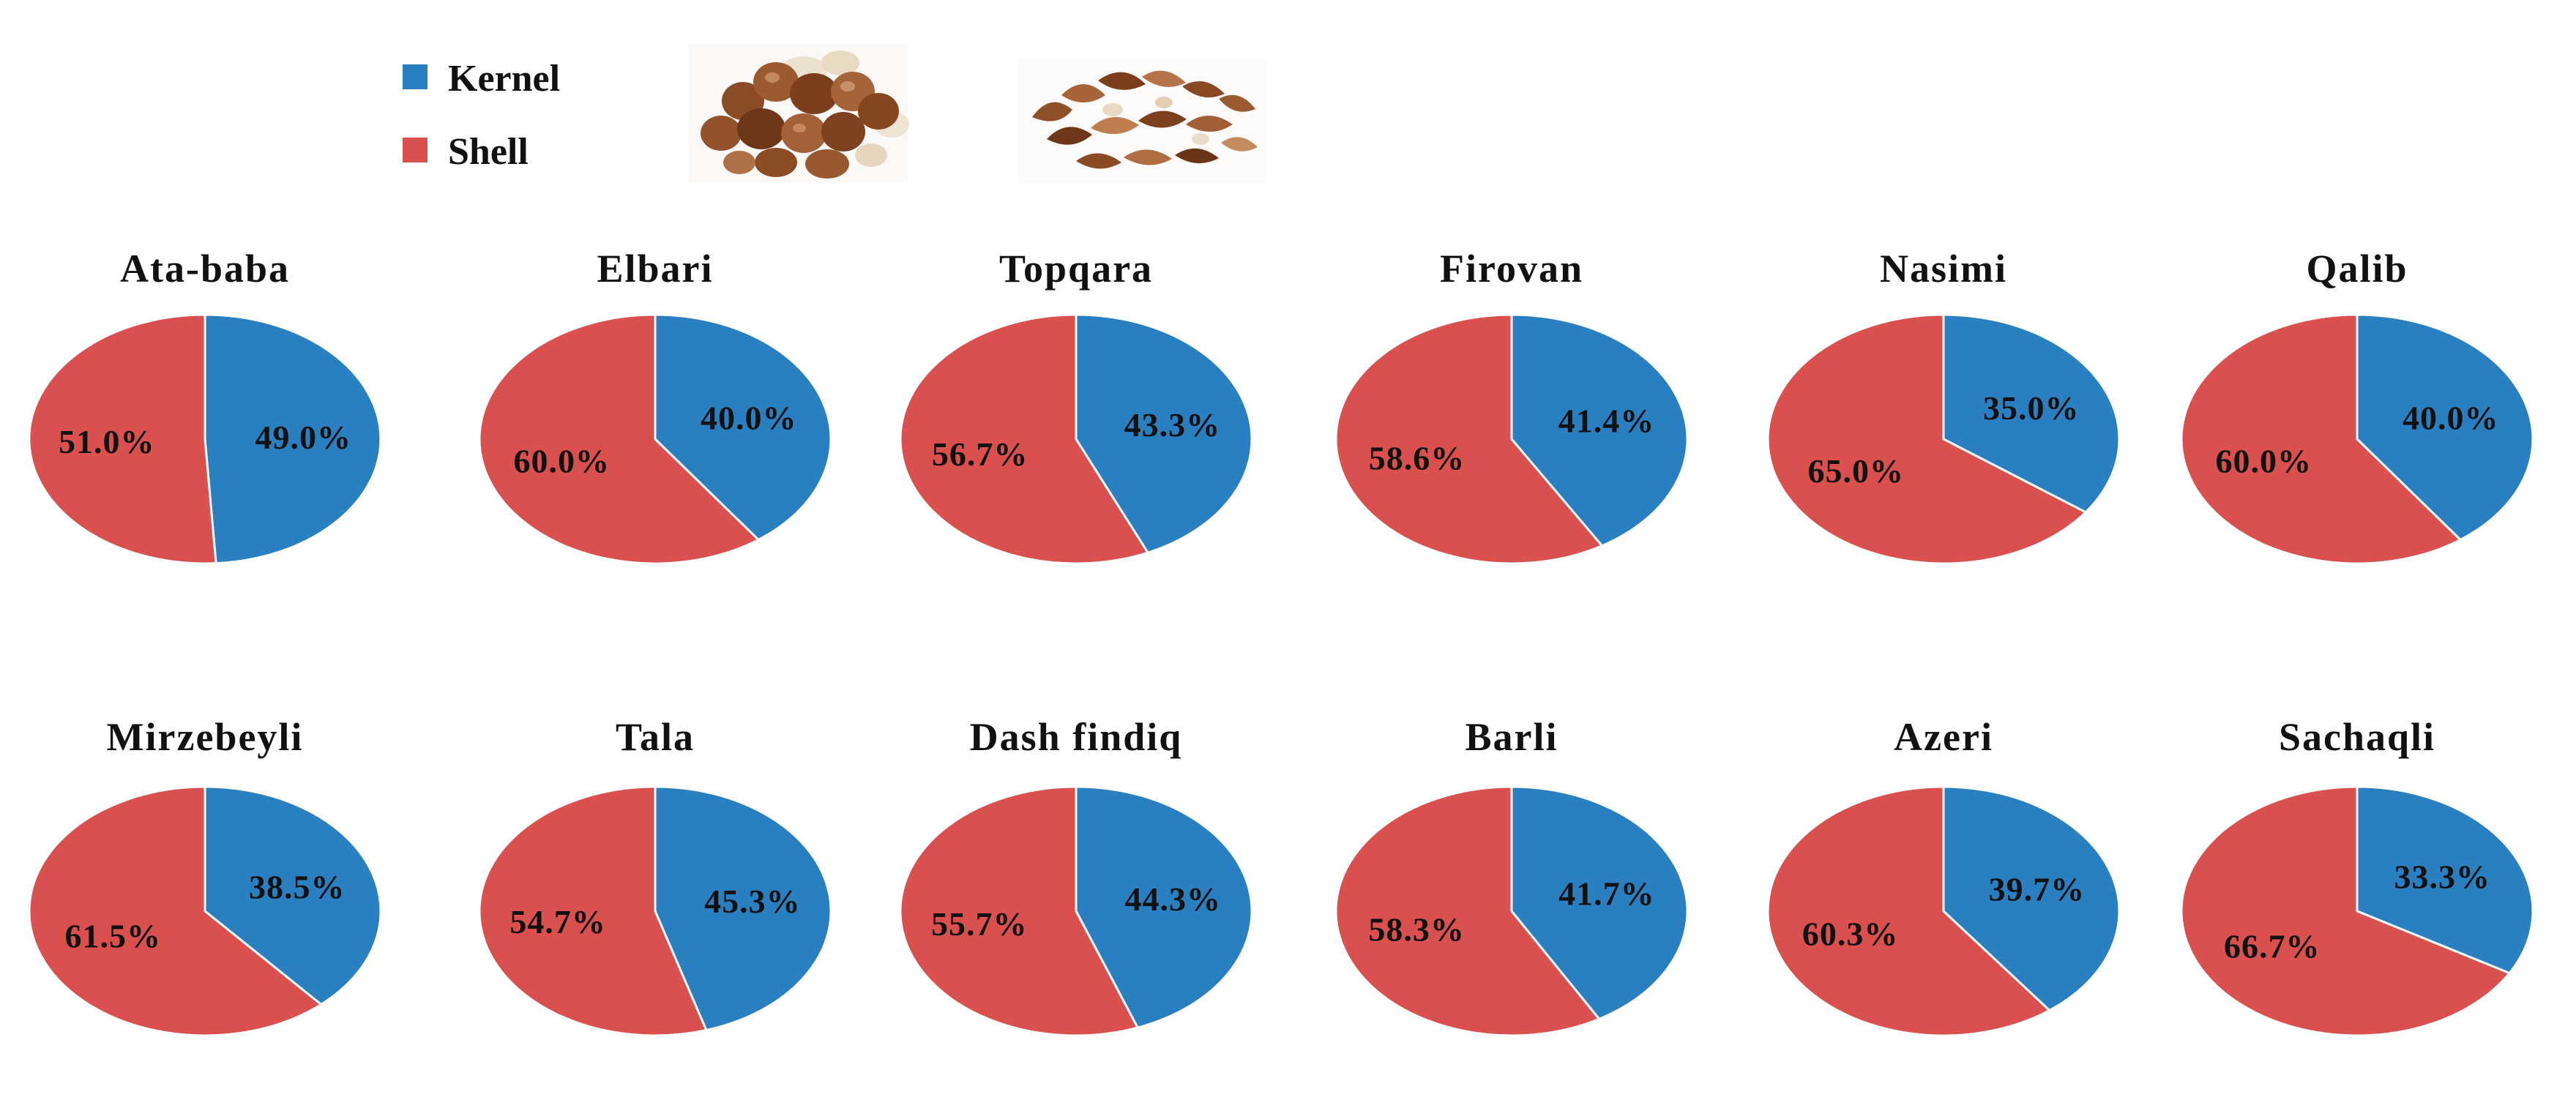 The height and width of the screenshot is (1108, 2576). I want to click on kernel-percent-label: 41.4%, so click(1606, 421).